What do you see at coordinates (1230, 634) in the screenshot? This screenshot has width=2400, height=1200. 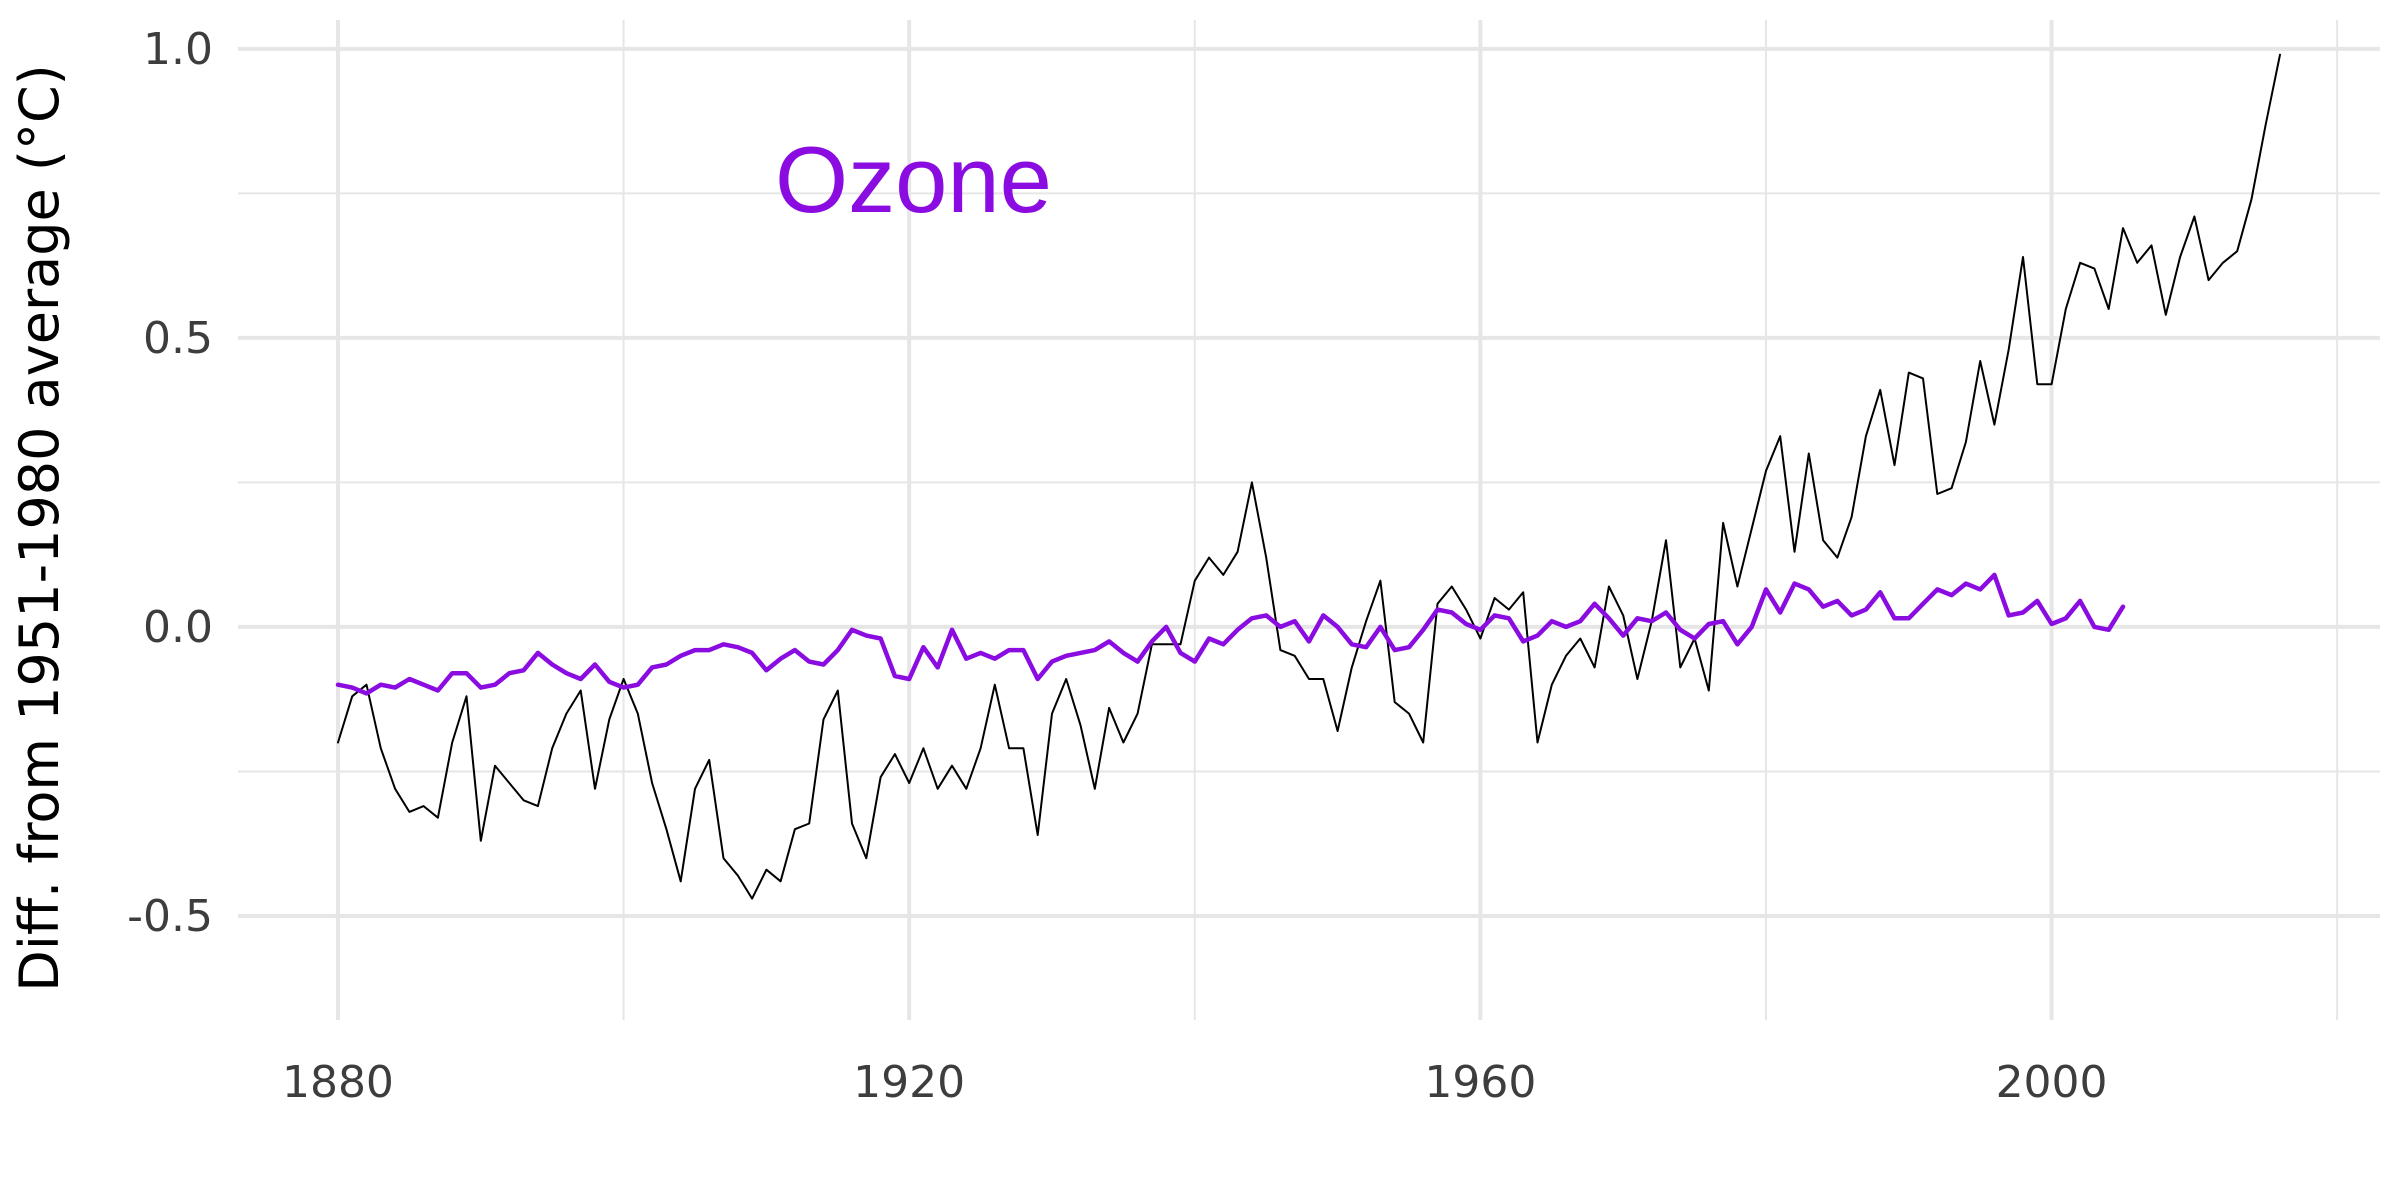 I see `series-line-ozone` at bounding box center [1230, 634].